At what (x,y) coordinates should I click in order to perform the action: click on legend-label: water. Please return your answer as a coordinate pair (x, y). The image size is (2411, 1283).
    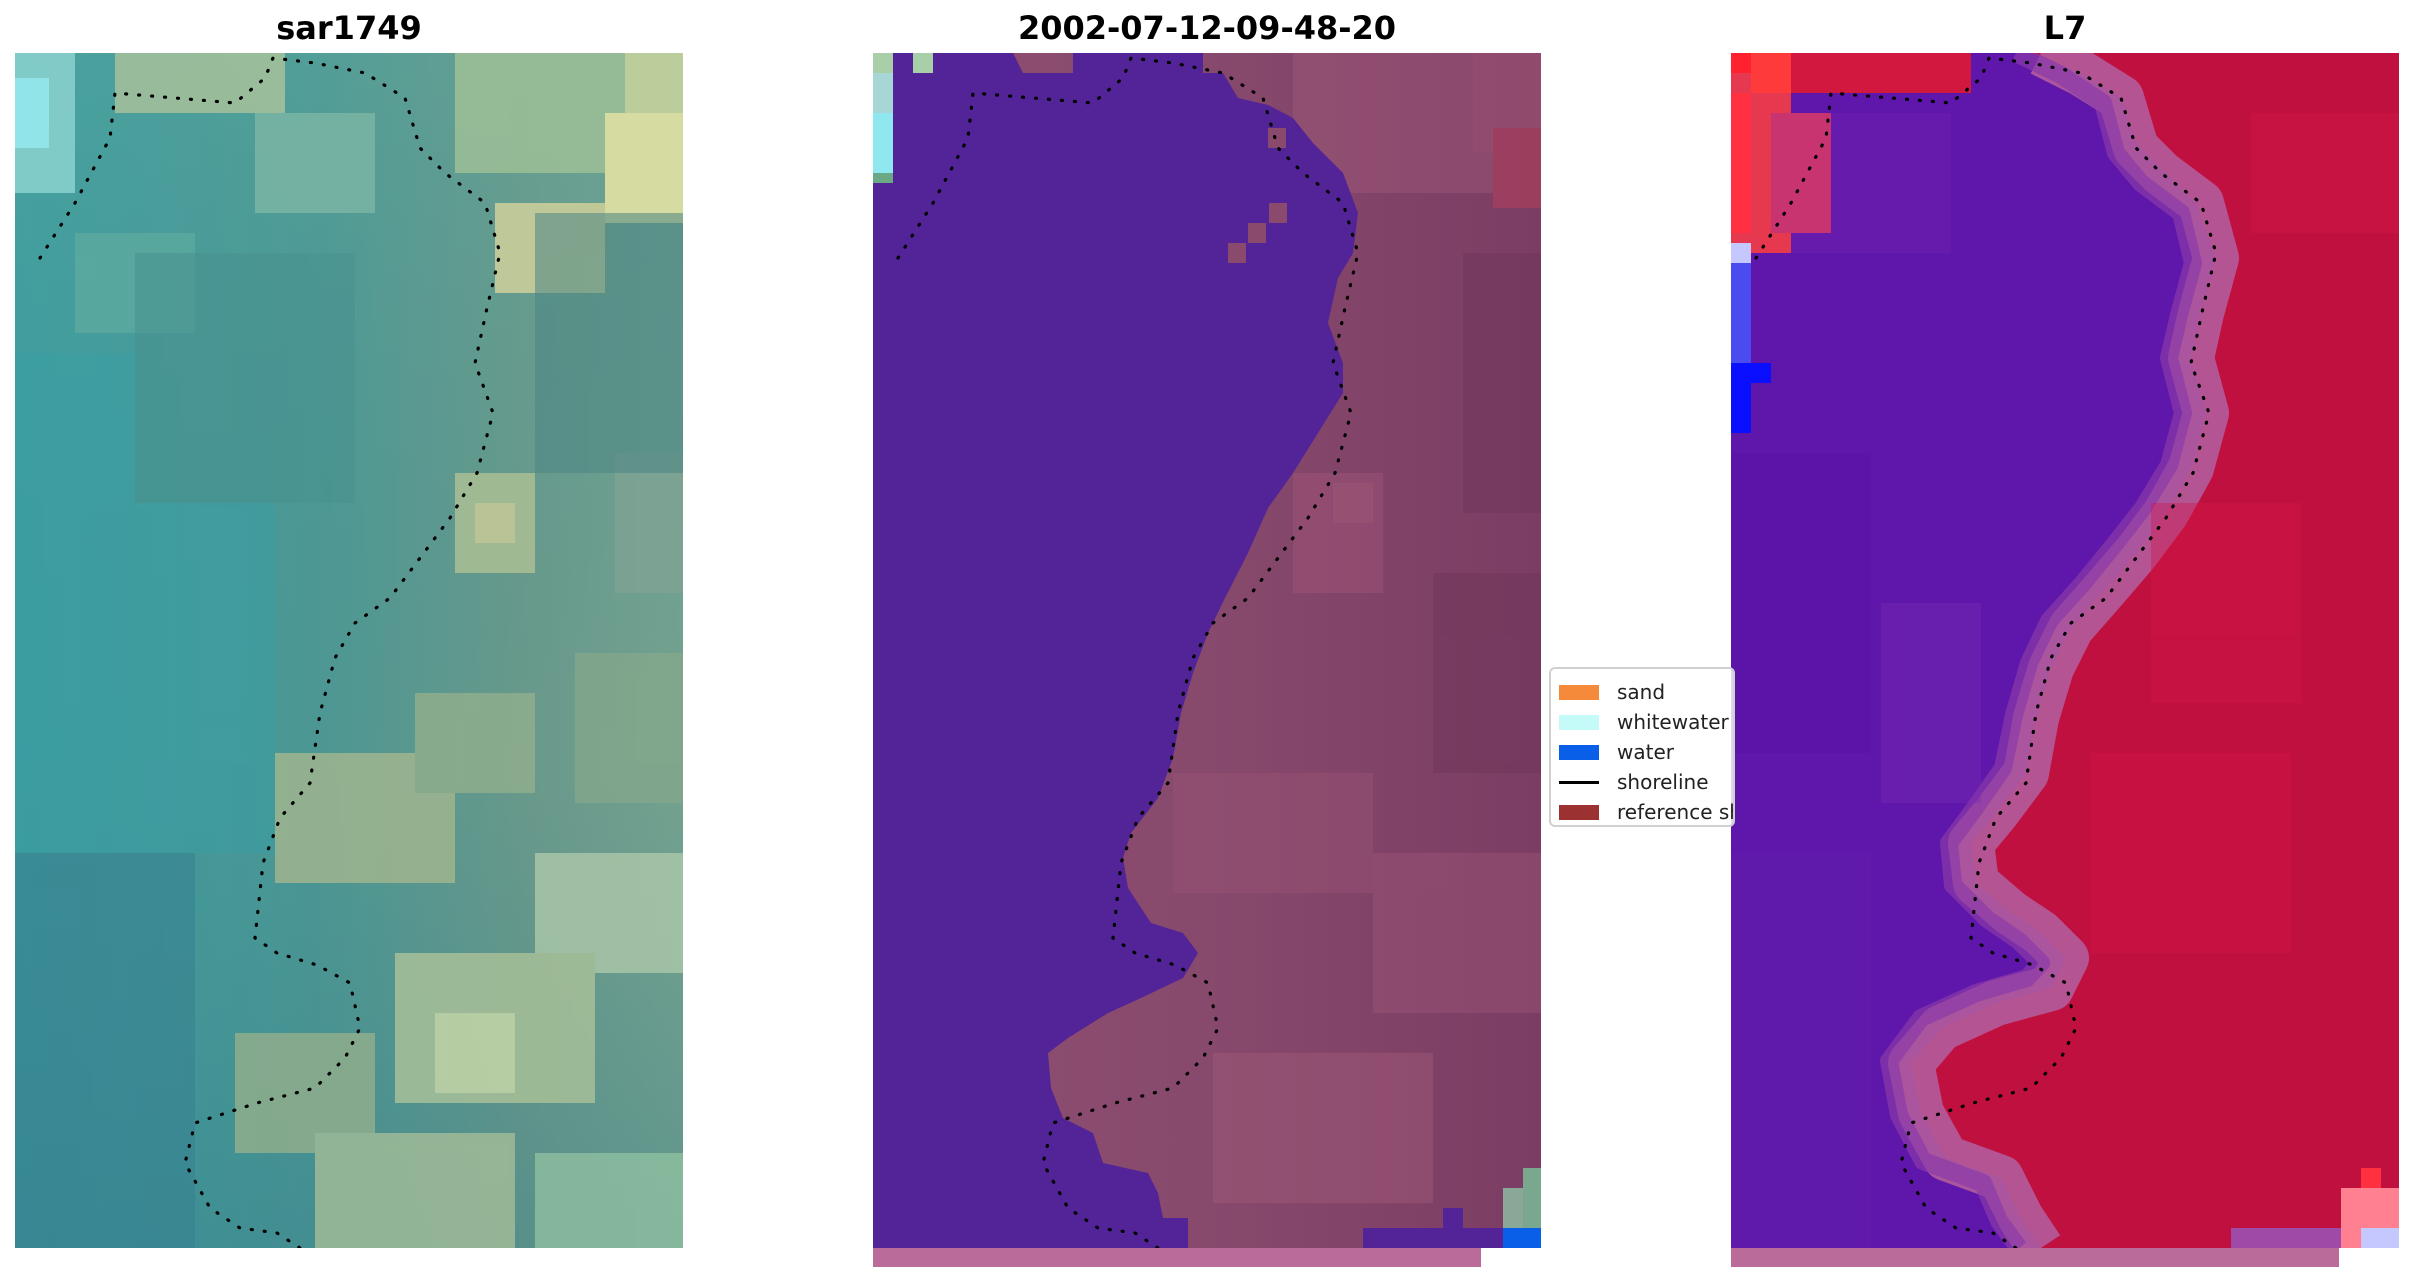
    Looking at the image, I should click on (1645, 752).